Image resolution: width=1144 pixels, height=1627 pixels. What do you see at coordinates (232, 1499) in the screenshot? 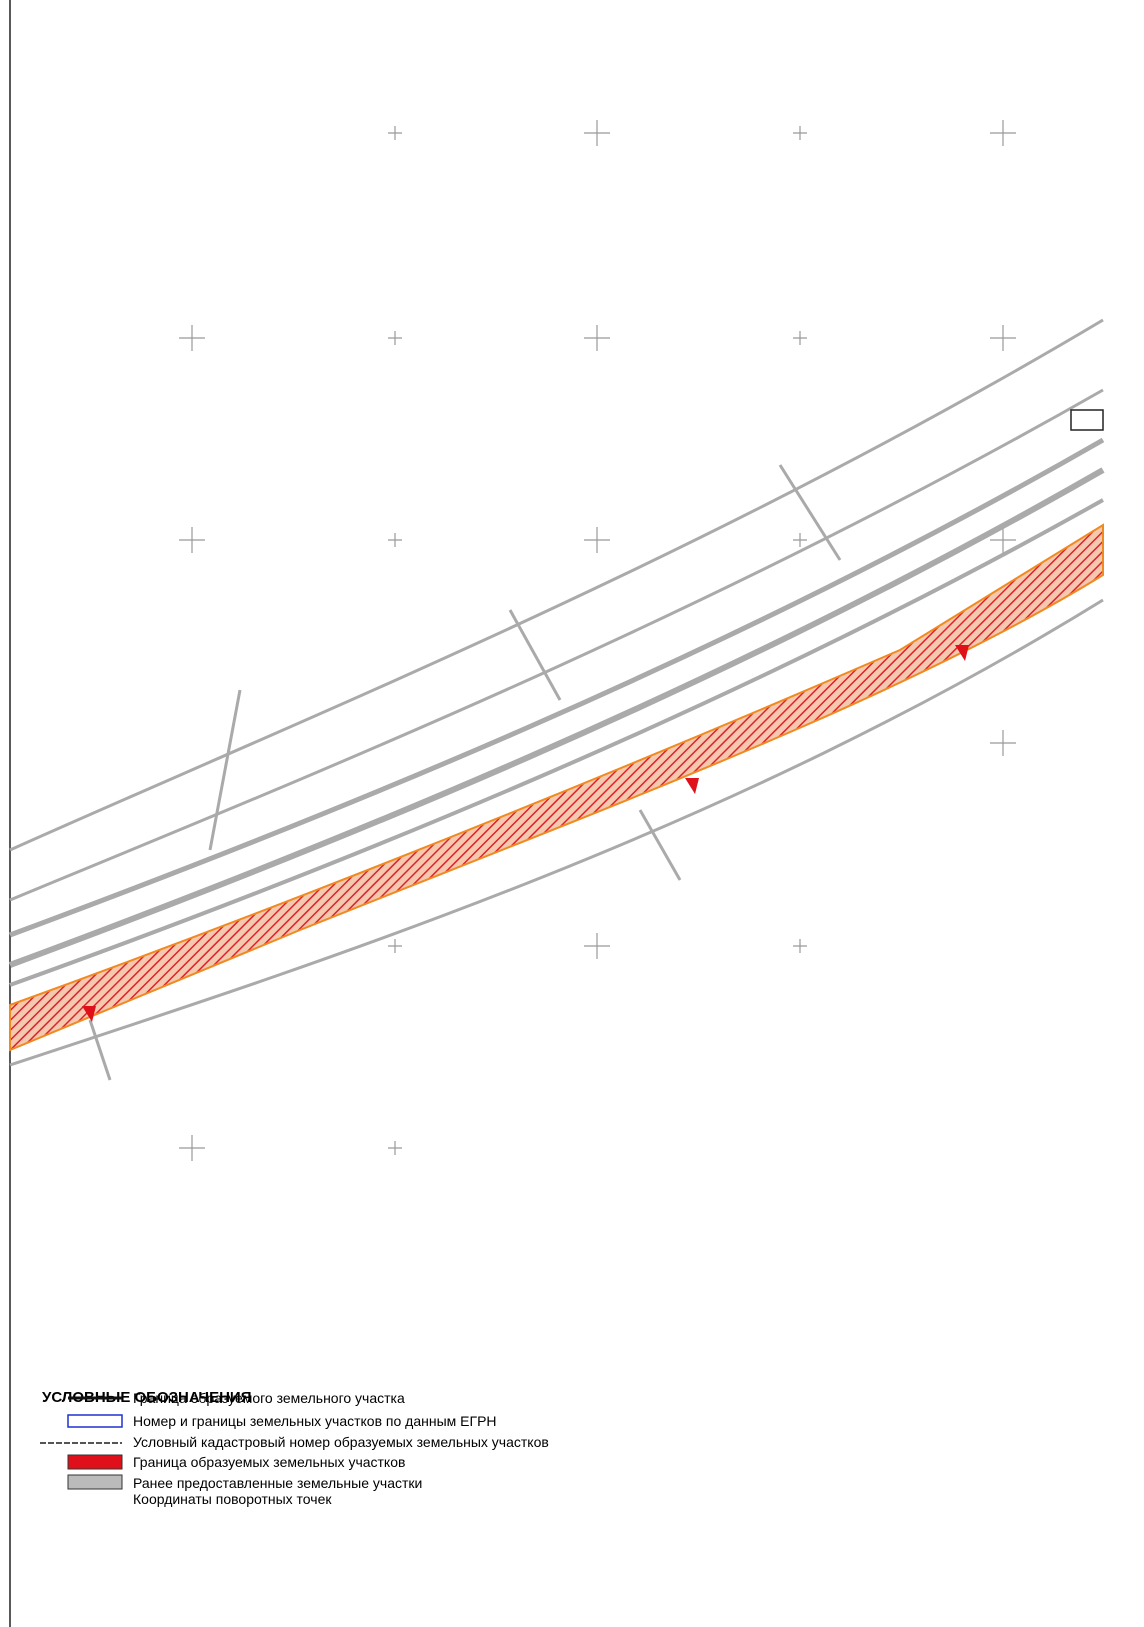
I see `legend-item: Координаты поворотных точек` at bounding box center [232, 1499].